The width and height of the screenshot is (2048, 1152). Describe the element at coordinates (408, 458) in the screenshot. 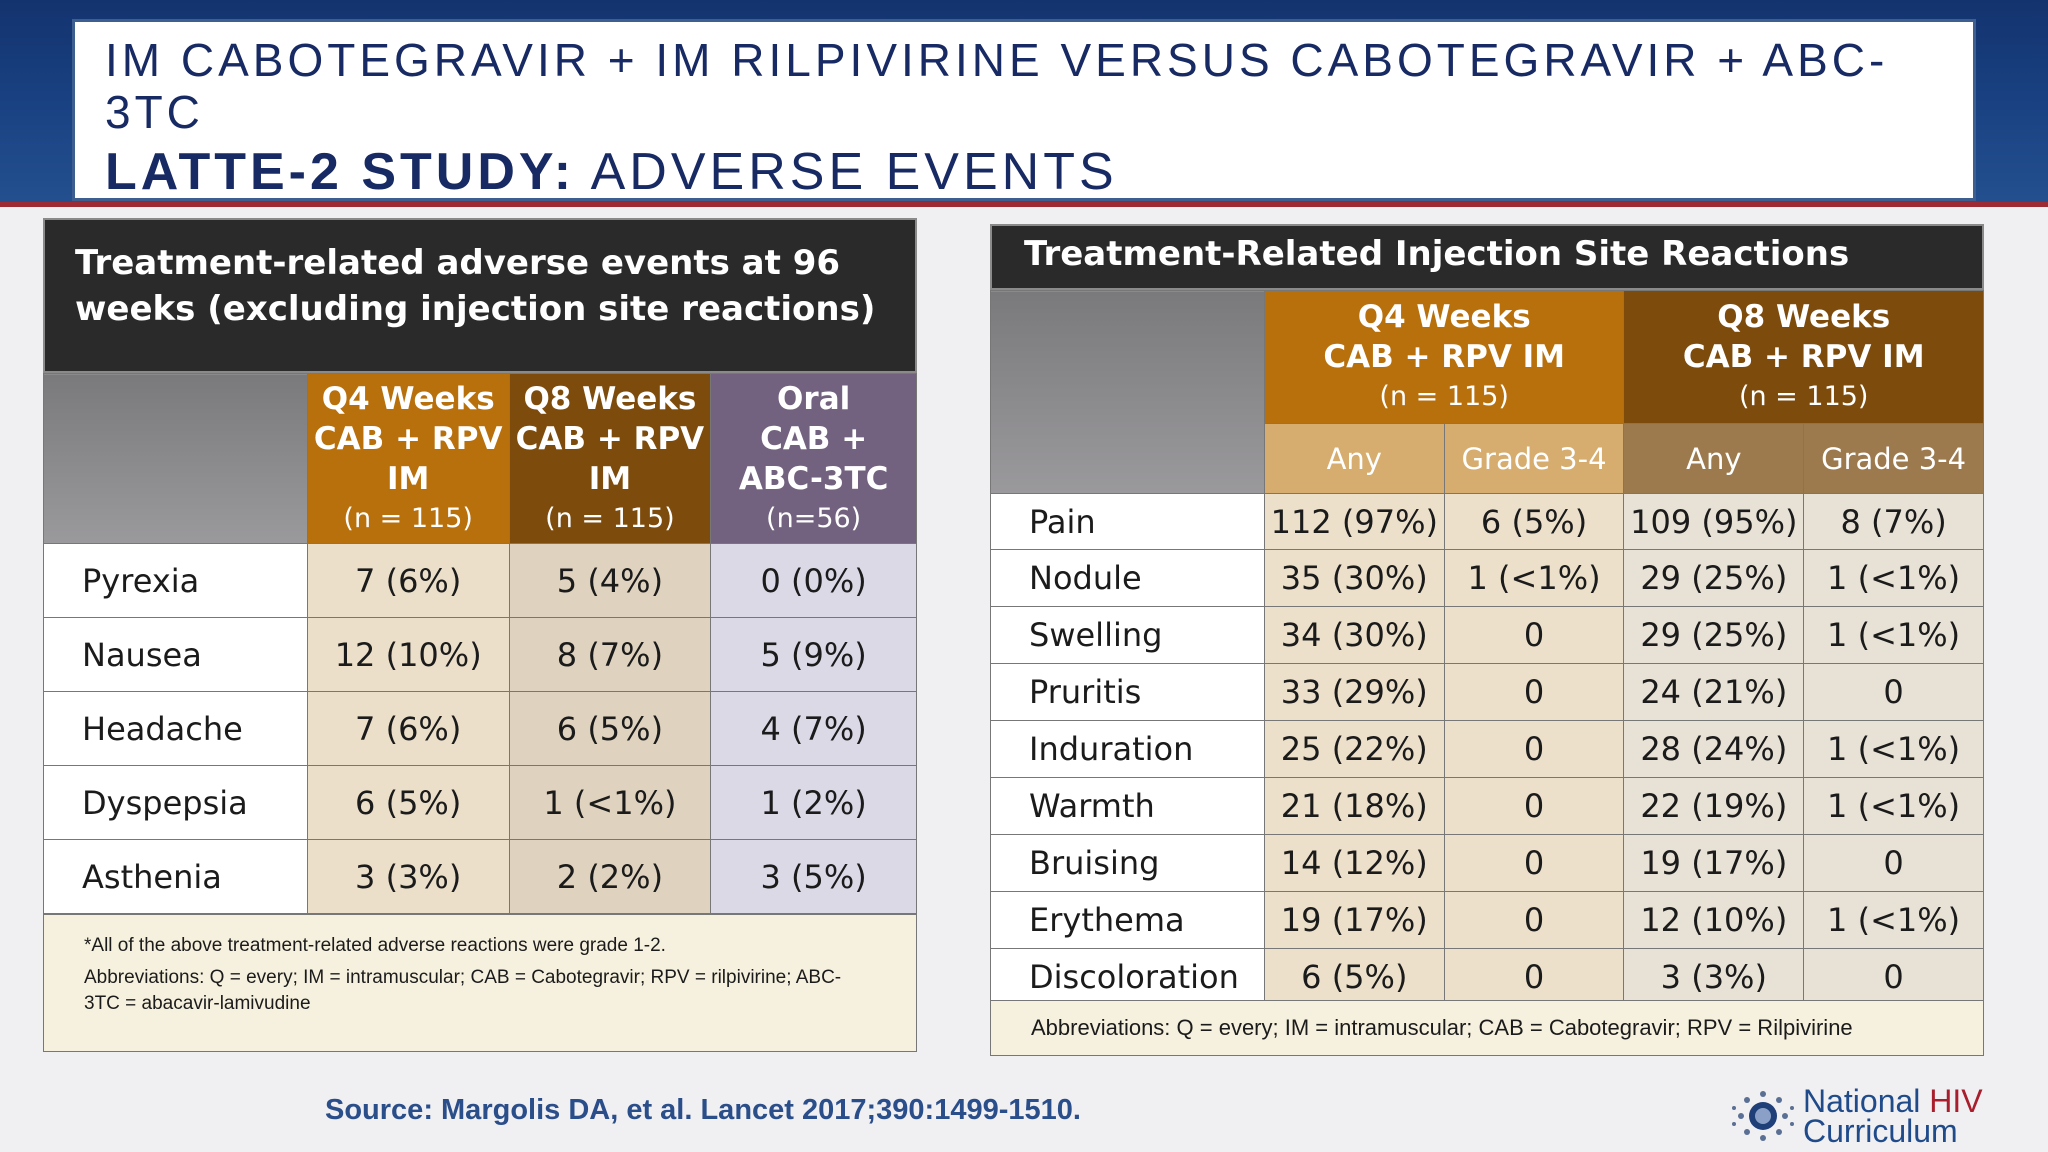

I see `col-header-q4: Q4 Weeks CAB + RPV IM (n = 115)` at that location.